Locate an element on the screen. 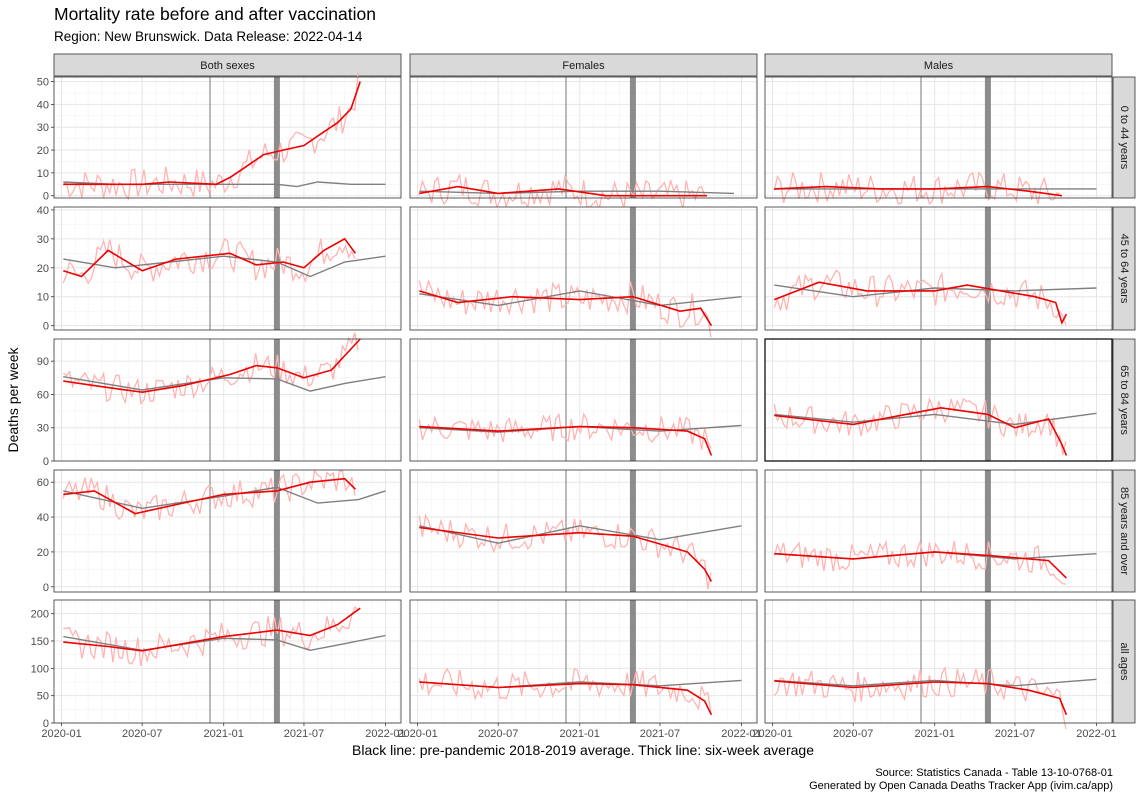 The height and width of the screenshot is (800, 1144). y-tick-label: 200 is located at coordinates (40, 615).